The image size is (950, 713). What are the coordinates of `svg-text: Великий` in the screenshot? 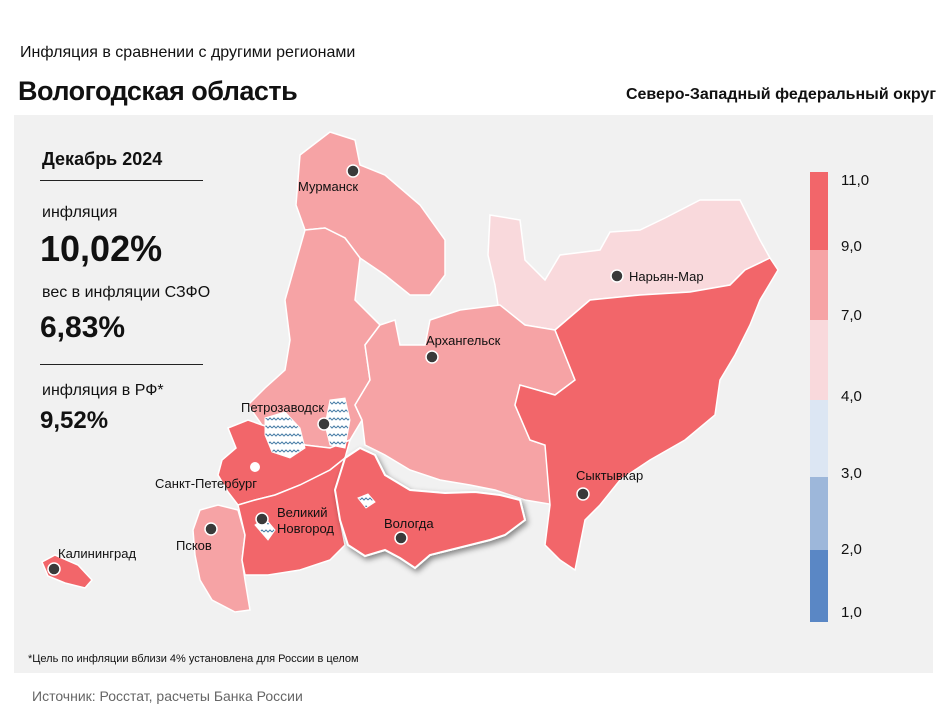 It's located at (302, 512).